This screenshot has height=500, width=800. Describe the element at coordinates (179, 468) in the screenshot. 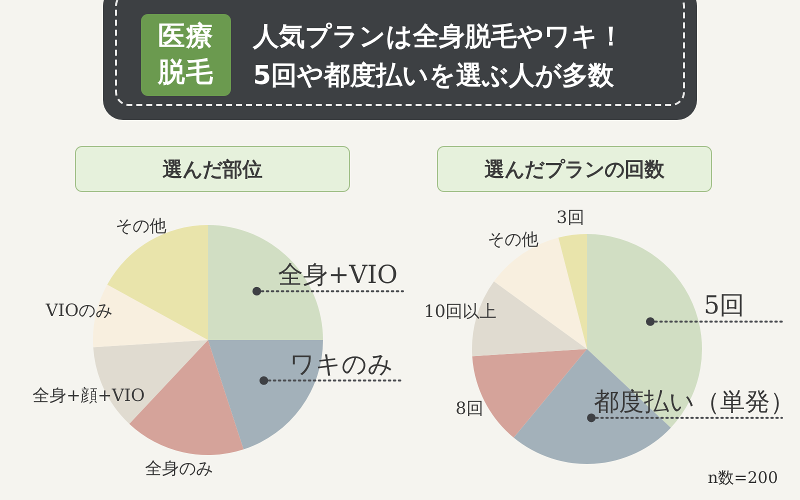

I see `slice-label: 全身のみ` at that location.